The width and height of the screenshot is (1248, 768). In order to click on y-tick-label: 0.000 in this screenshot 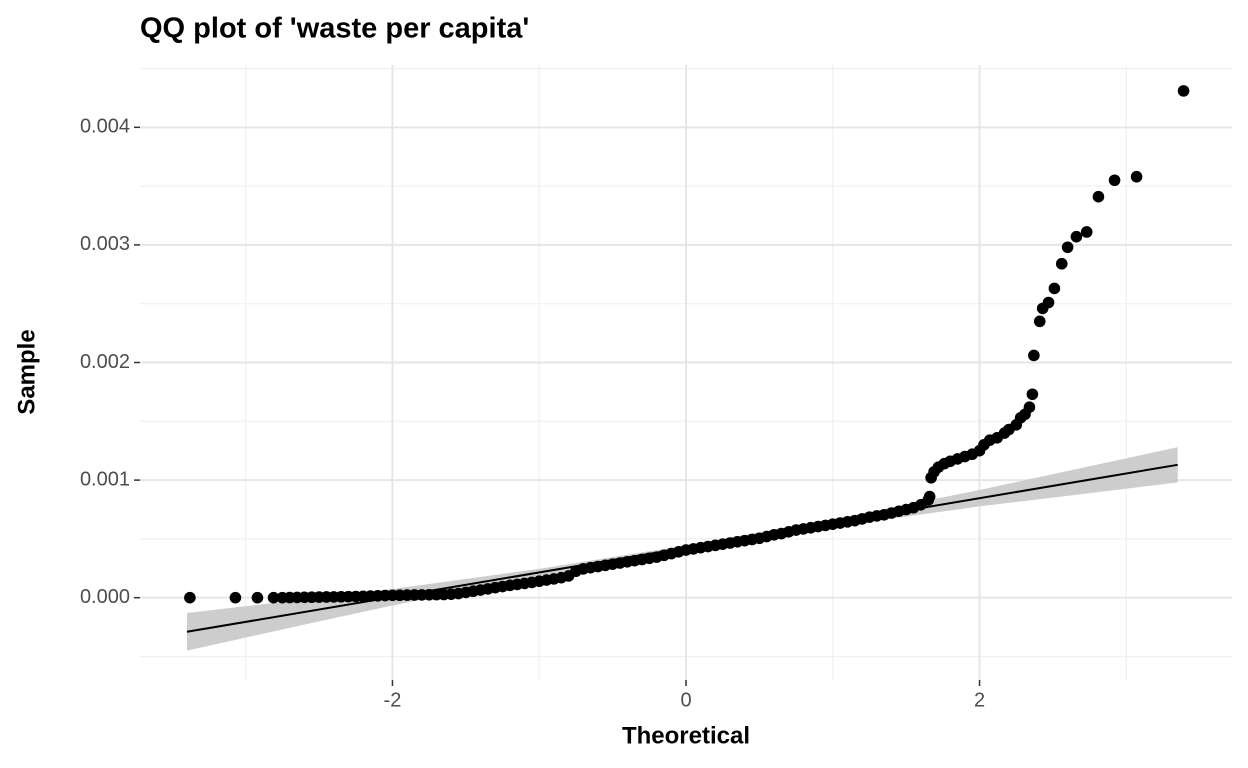, I will do `click(105, 597)`.